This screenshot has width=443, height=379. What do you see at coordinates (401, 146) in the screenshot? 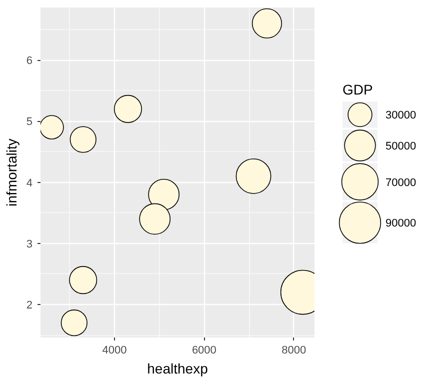
I see `legend-label: 50000` at bounding box center [401, 146].